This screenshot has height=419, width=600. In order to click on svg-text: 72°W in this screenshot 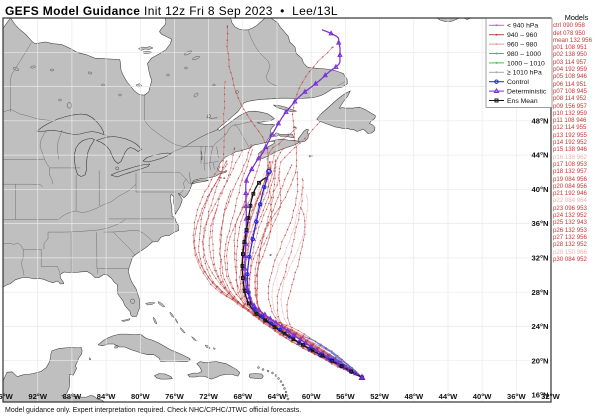, I will do `click(208, 396)`.